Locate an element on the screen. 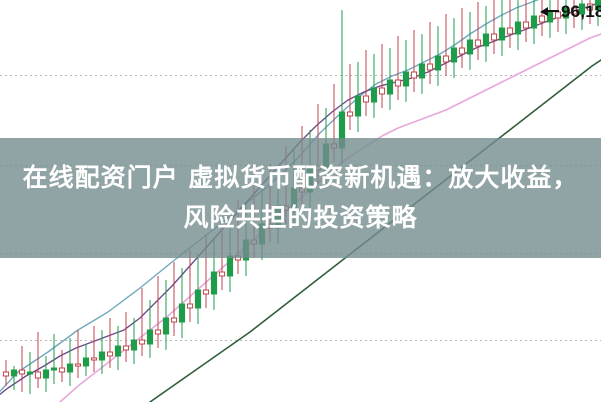  banner-title-line-1: 在线配资门户 虚拟货币配资新机遇：放大收益， is located at coordinates (300, 177).